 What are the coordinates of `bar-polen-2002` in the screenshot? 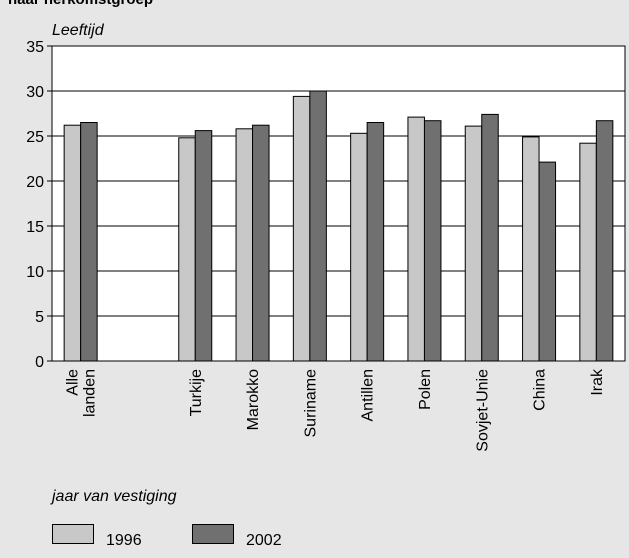 It's located at (432, 241).